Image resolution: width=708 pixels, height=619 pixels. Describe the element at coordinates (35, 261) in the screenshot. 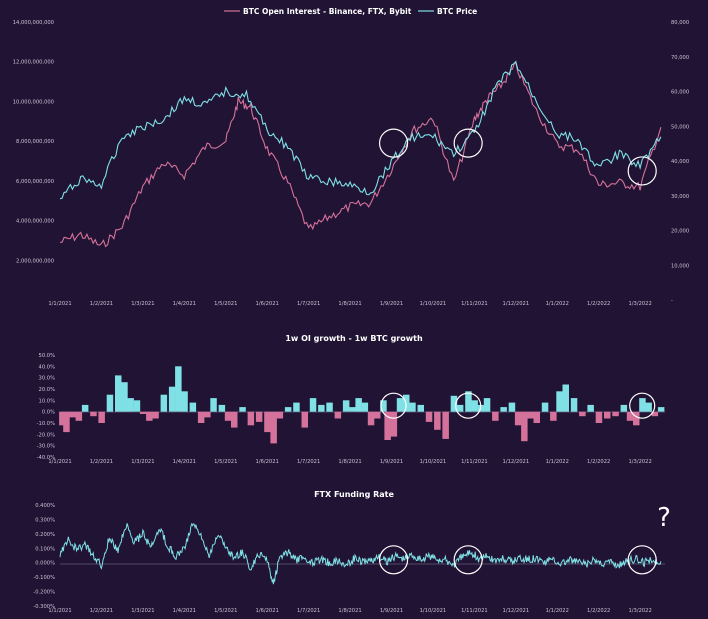

I see `y-tick-label: 2,000,000,000` at that location.